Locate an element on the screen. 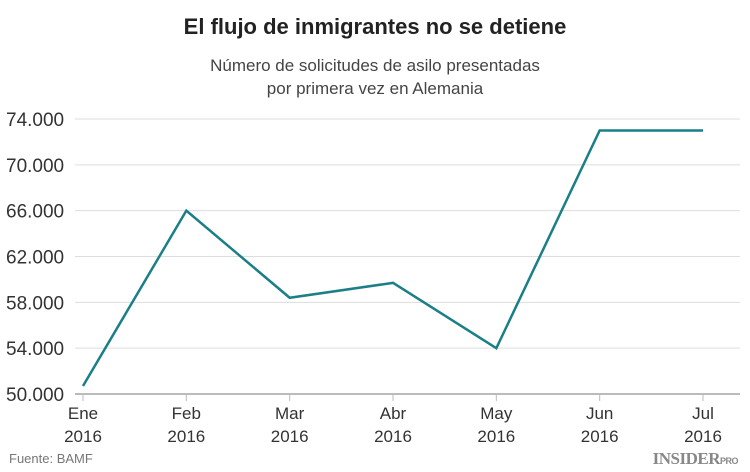  logo-text: INSIDER is located at coordinates (686, 458).